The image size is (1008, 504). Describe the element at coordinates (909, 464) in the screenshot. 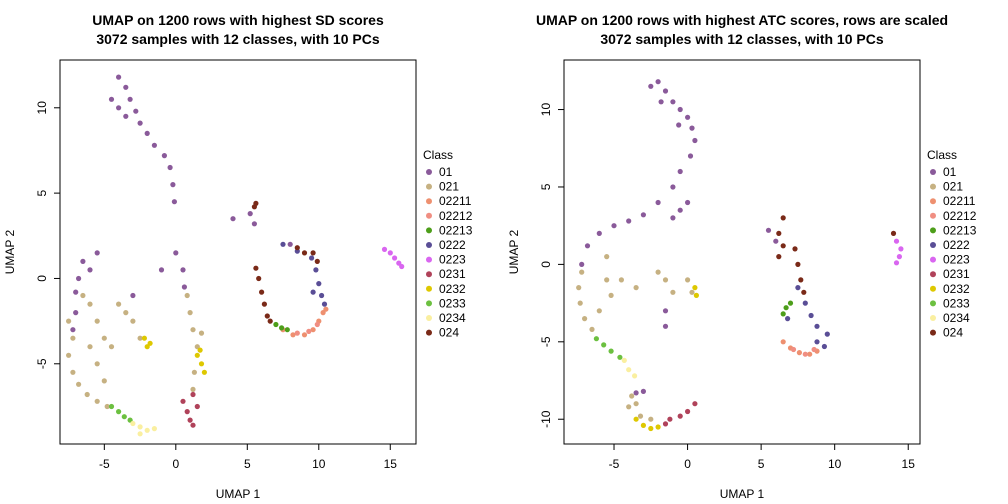

I see `panel-atc-x-tick-label: 15` at that location.